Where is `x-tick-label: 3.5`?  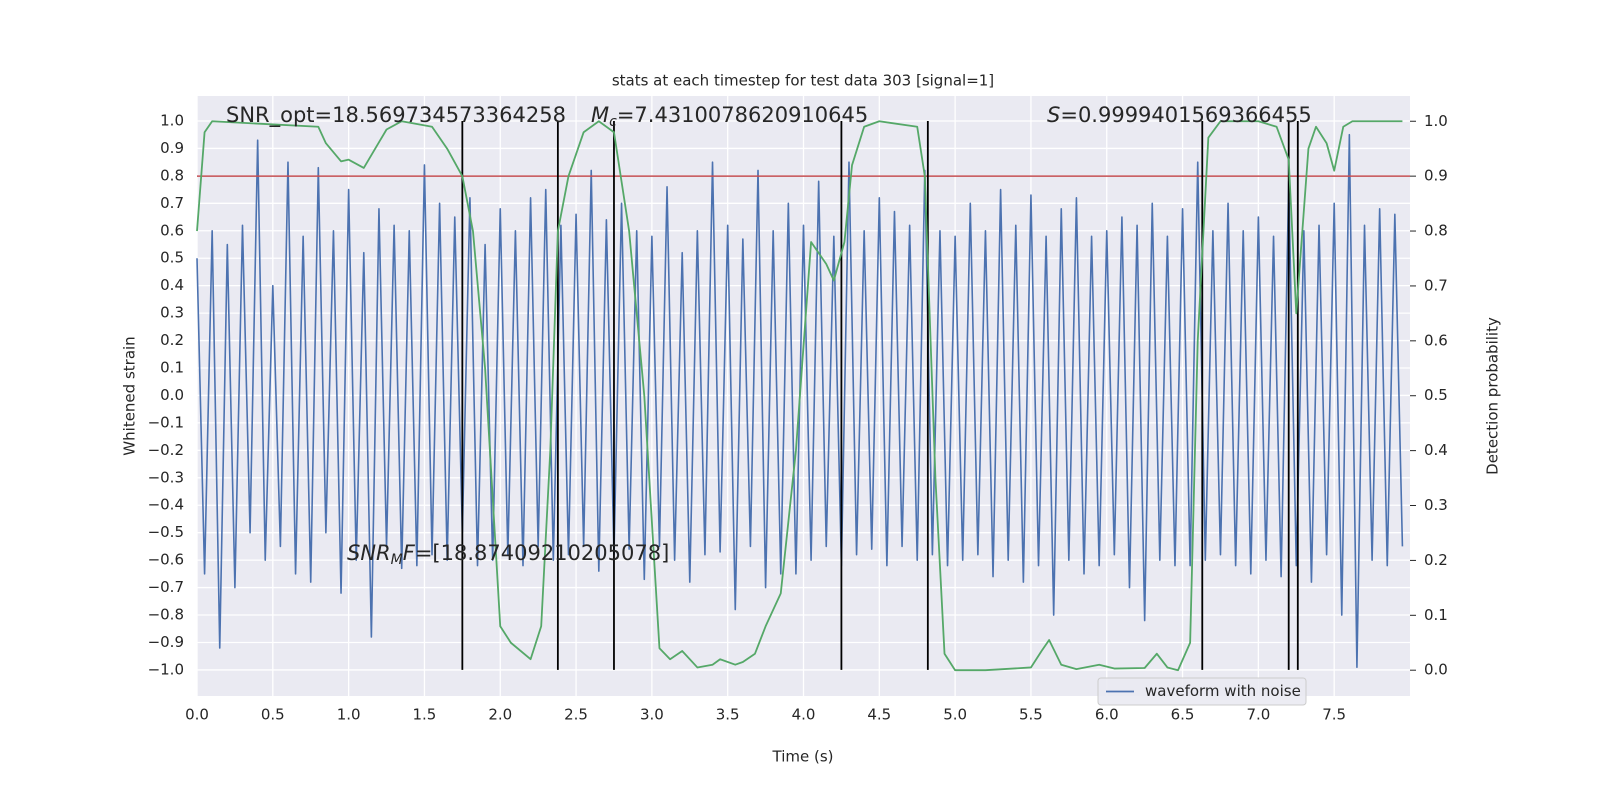 x-tick-label: 3.5 is located at coordinates (728, 715).